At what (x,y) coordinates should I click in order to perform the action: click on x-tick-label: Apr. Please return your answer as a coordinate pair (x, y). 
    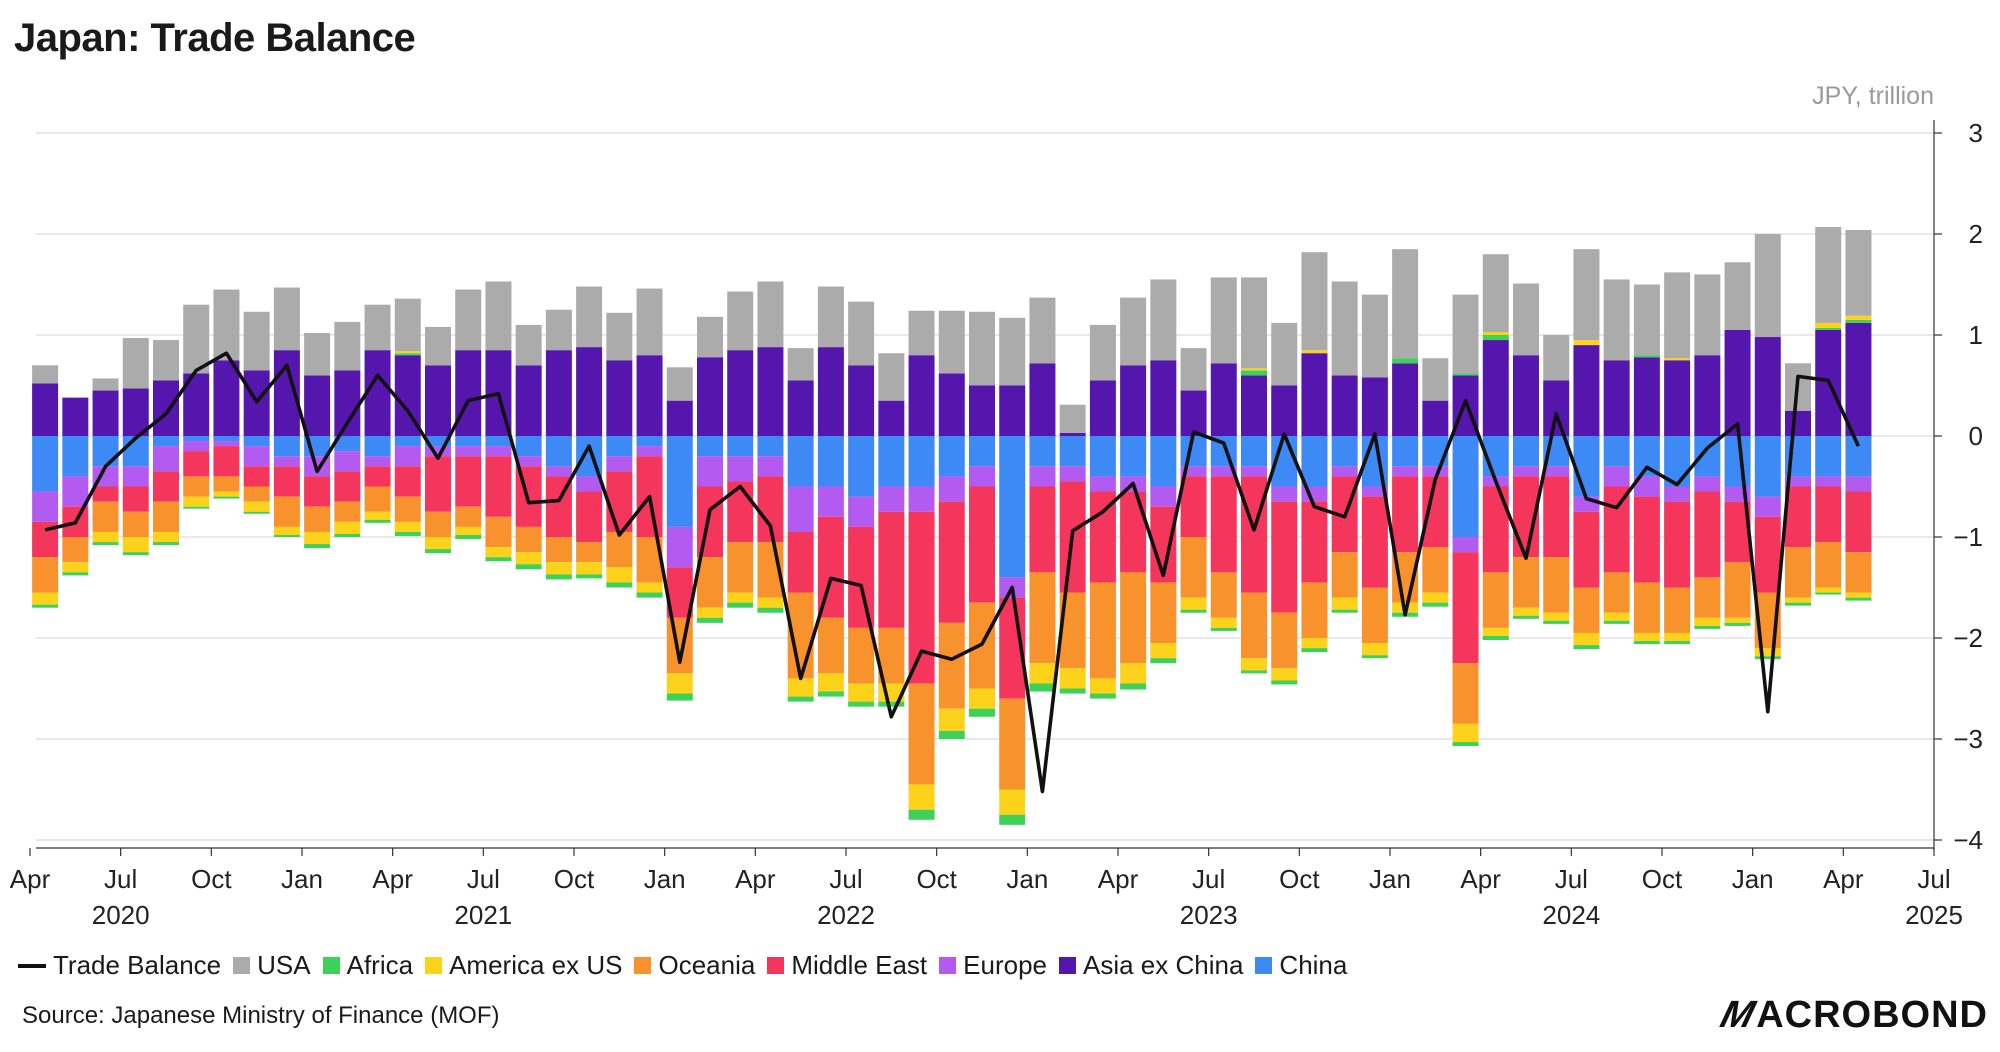
    Looking at the image, I should click on (755, 879).